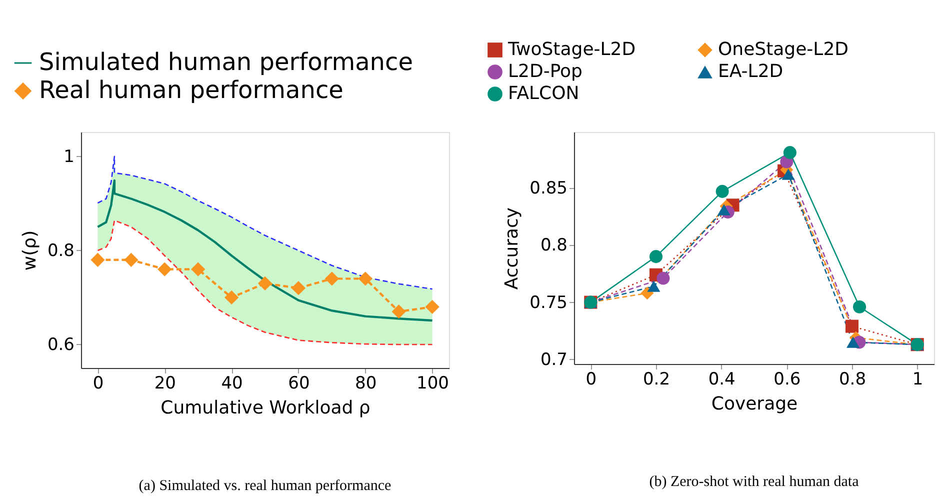 This screenshot has width=940, height=497. I want to click on x-tick-label: 0.8, so click(852, 380).